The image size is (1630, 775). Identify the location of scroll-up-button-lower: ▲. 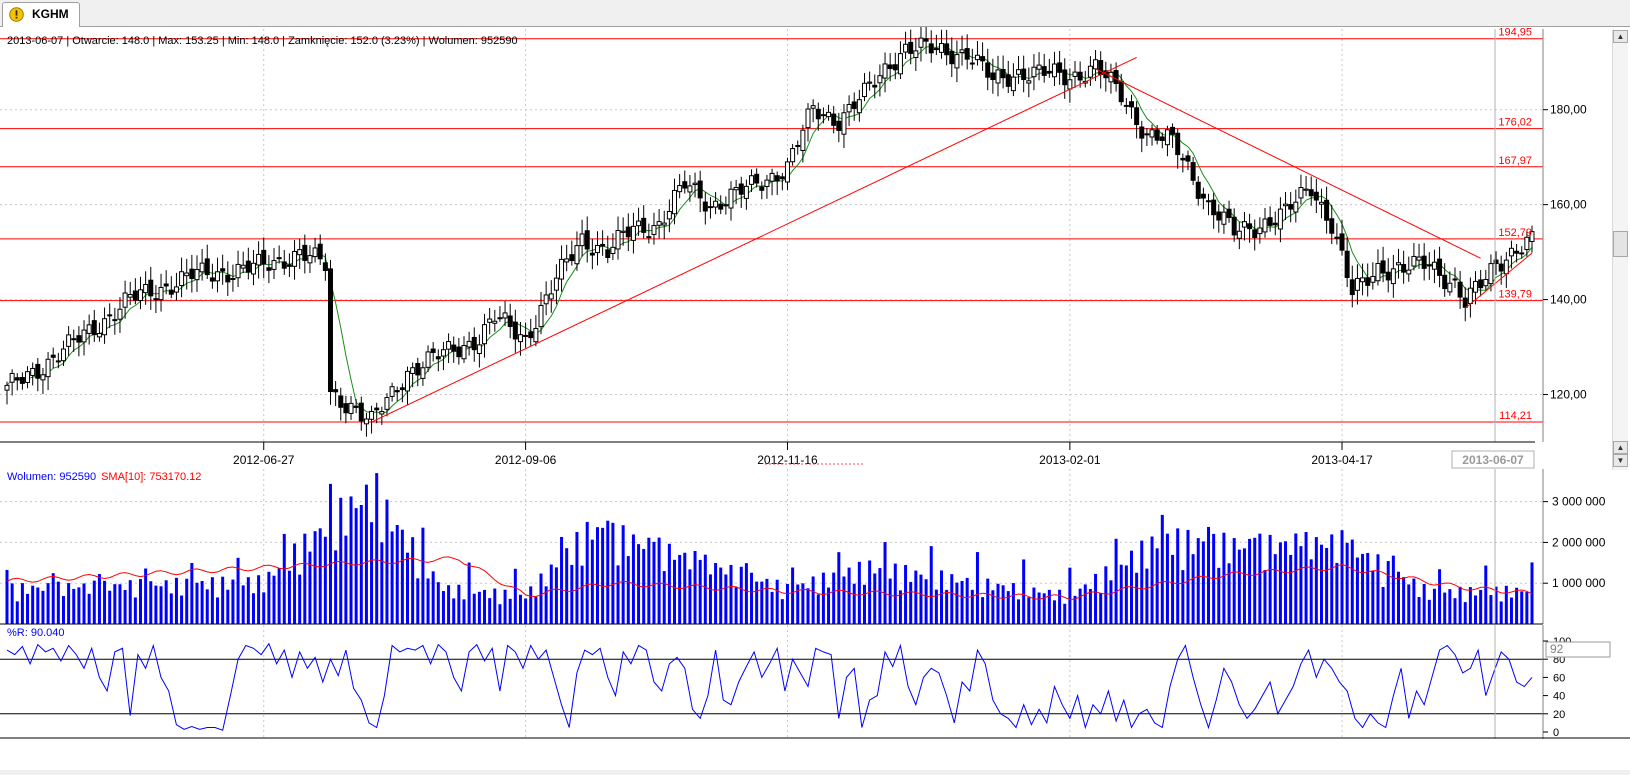
(1620, 447).